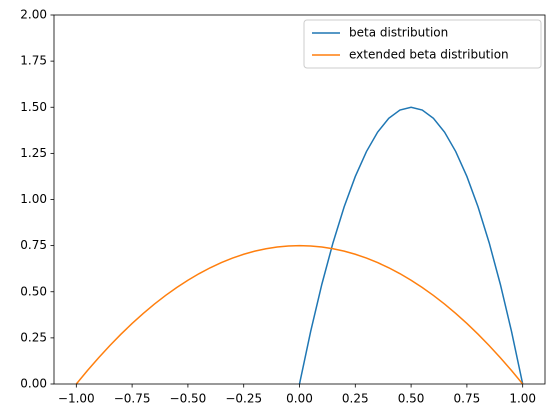  I want to click on legend-label: beta distribution, so click(398, 33).